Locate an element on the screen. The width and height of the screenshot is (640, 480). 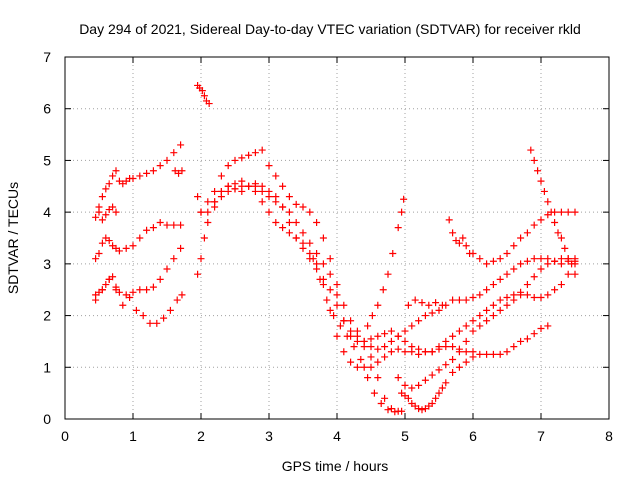
x-tick-label: 0 is located at coordinates (65, 436).